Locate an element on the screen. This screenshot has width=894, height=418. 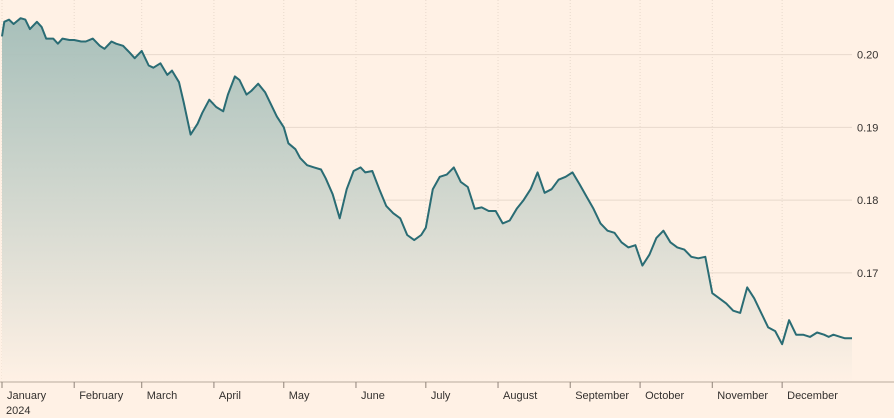
x-tick-label: October is located at coordinates (664, 396).